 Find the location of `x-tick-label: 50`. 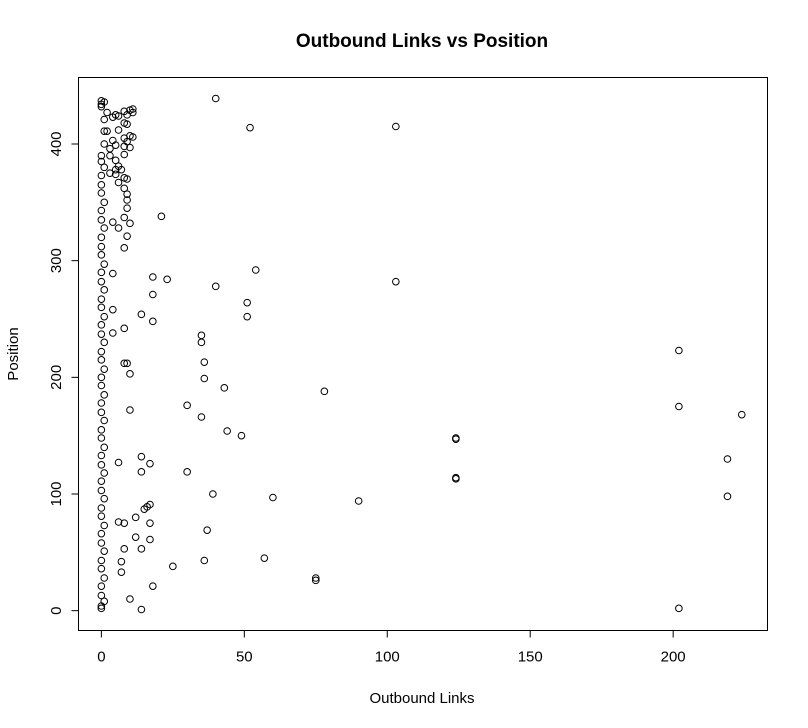

x-tick-label: 50 is located at coordinates (244, 657).